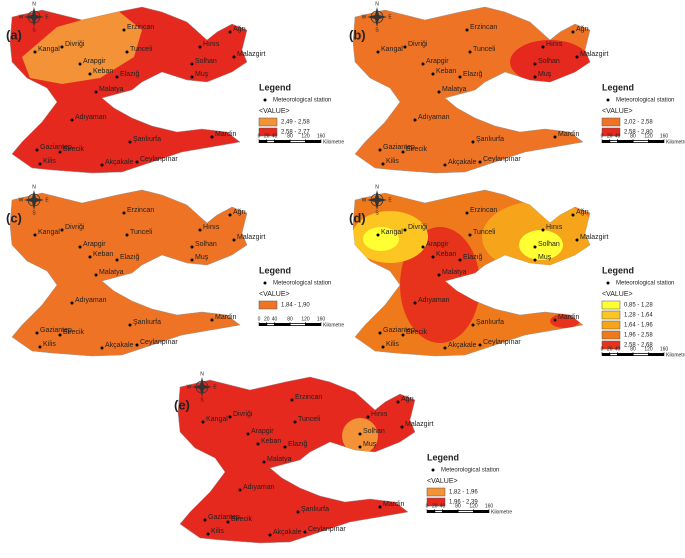 The image size is (685, 558). I want to click on scale-label: 40, so click(618, 349).